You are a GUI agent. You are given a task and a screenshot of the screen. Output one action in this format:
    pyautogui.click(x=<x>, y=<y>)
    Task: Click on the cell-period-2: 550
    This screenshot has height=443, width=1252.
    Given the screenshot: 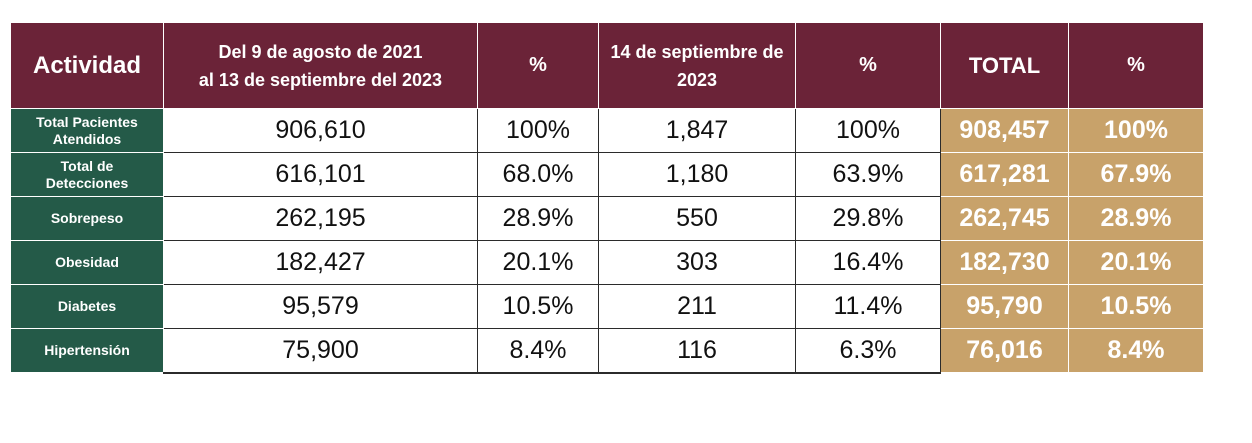 What is the action you would take?
    pyautogui.click(x=697, y=218)
    